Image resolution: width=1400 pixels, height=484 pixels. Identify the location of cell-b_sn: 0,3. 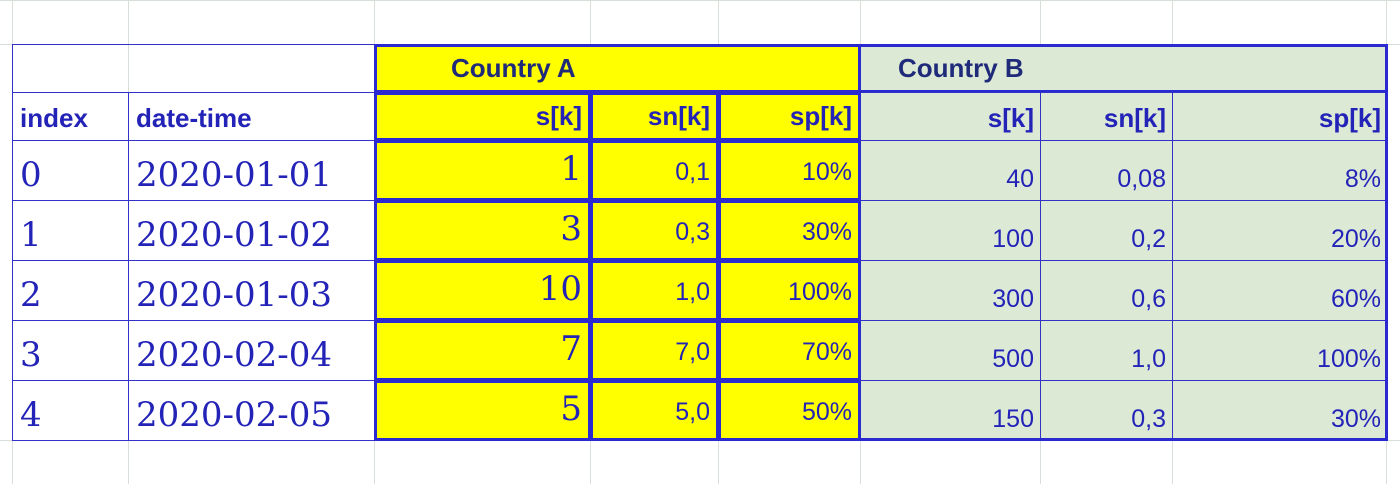
(1106, 410).